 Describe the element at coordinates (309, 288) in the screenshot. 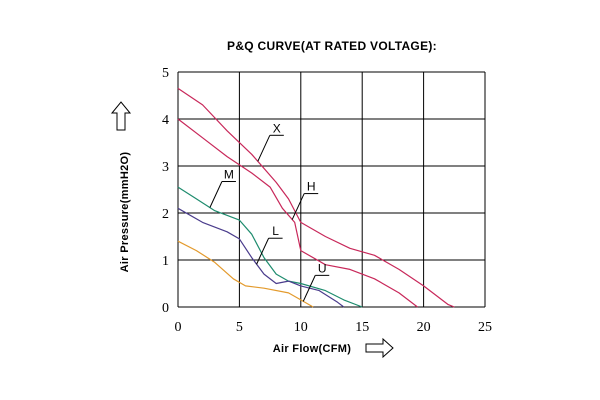

I see `leader-line-u` at that location.